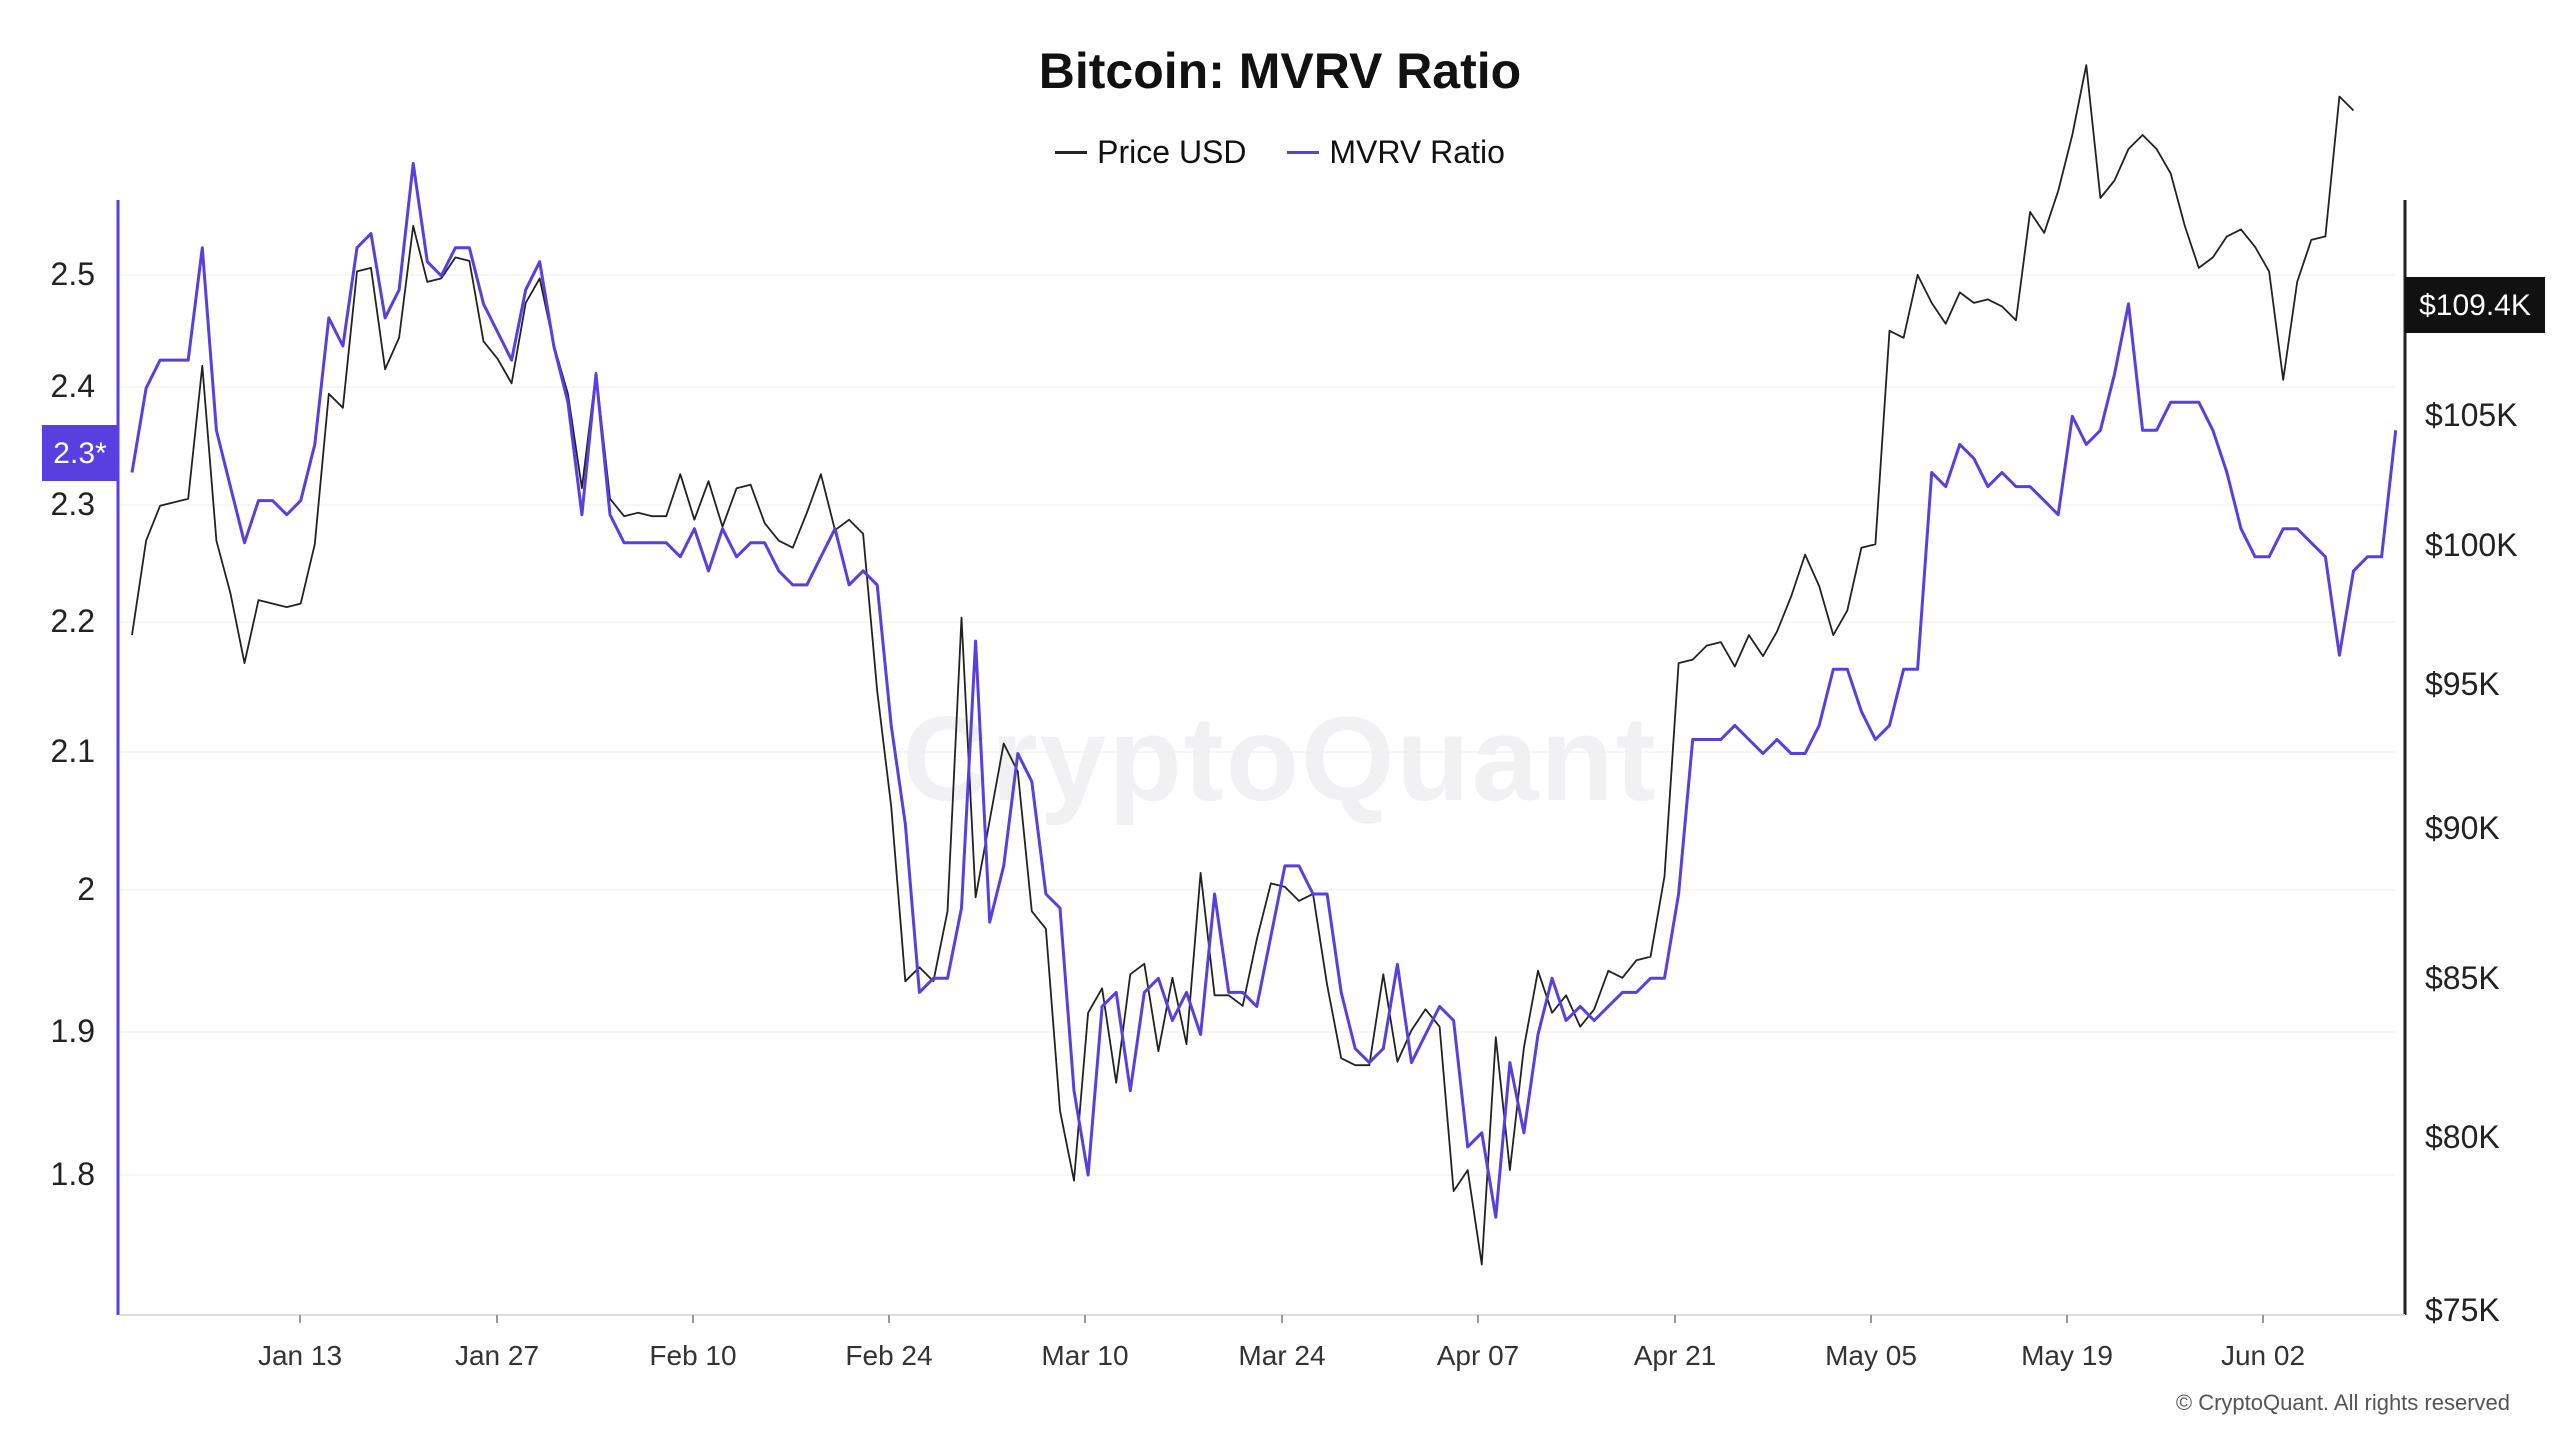  What do you see at coordinates (1303, 152) in the screenshot?
I see `legend-swatch-mvrv` at bounding box center [1303, 152].